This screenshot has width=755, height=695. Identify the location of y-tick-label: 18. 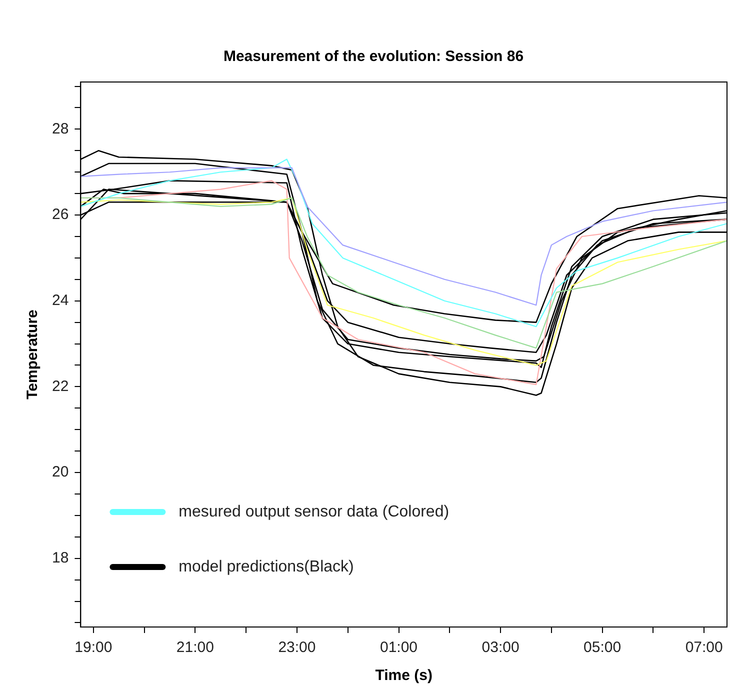
(60, 557).